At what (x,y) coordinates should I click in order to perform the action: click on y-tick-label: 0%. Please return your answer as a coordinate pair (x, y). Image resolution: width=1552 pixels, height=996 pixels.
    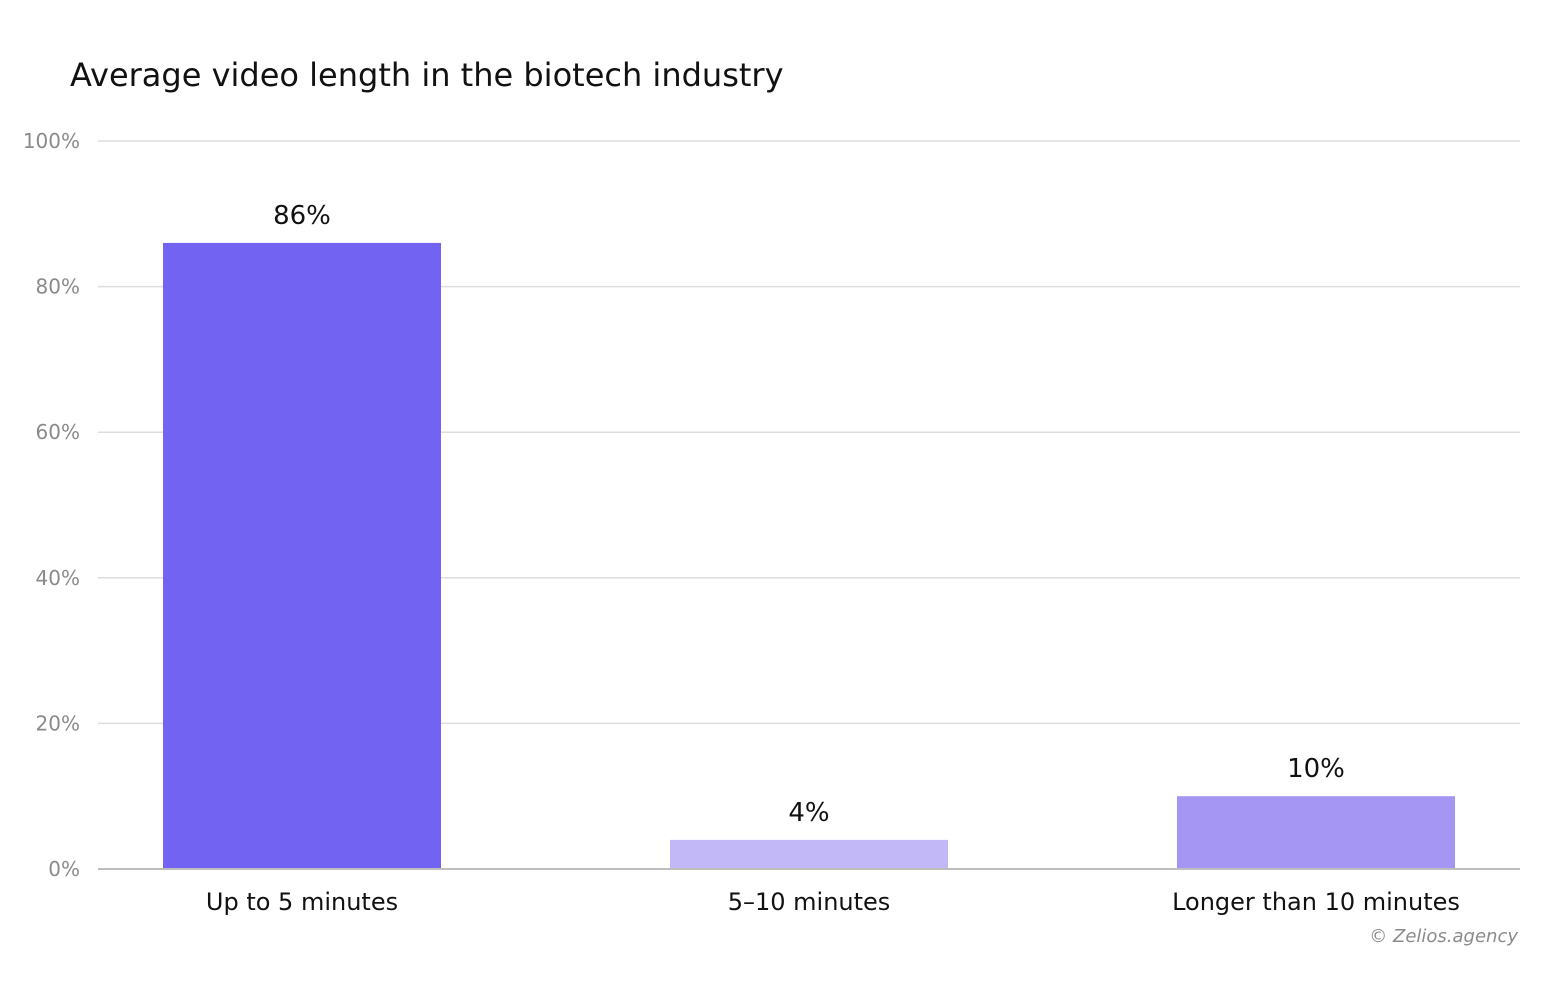
    Looking at the image, I should click on (64, 869).